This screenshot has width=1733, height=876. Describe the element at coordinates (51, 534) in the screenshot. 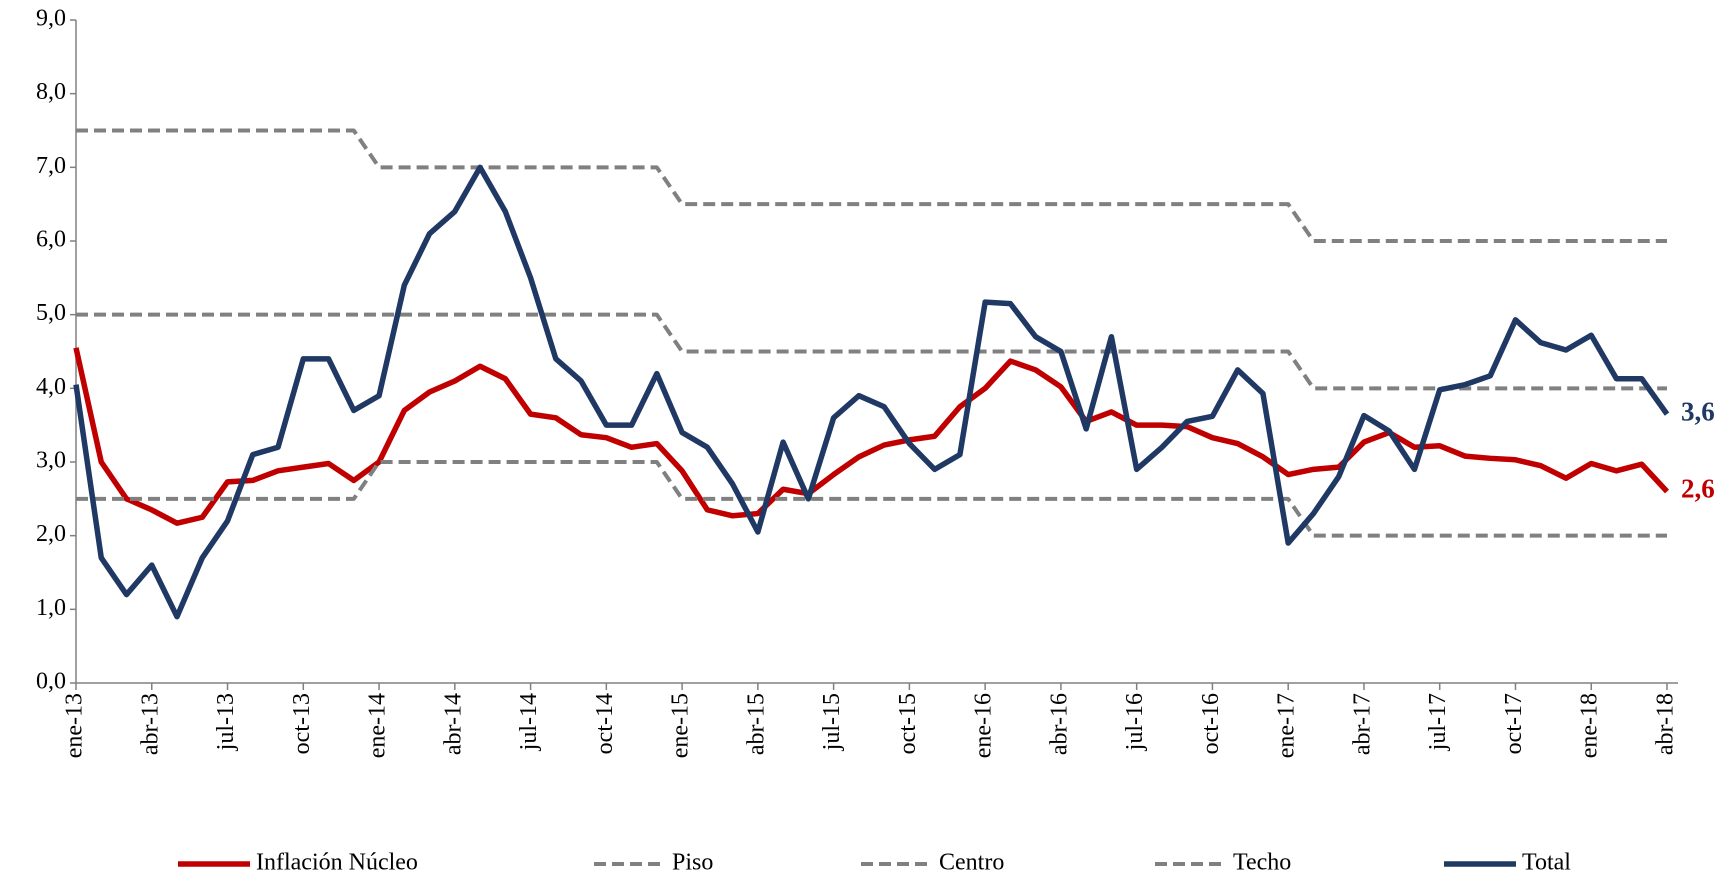

I see `y-tick-label: 2,0` at that location.